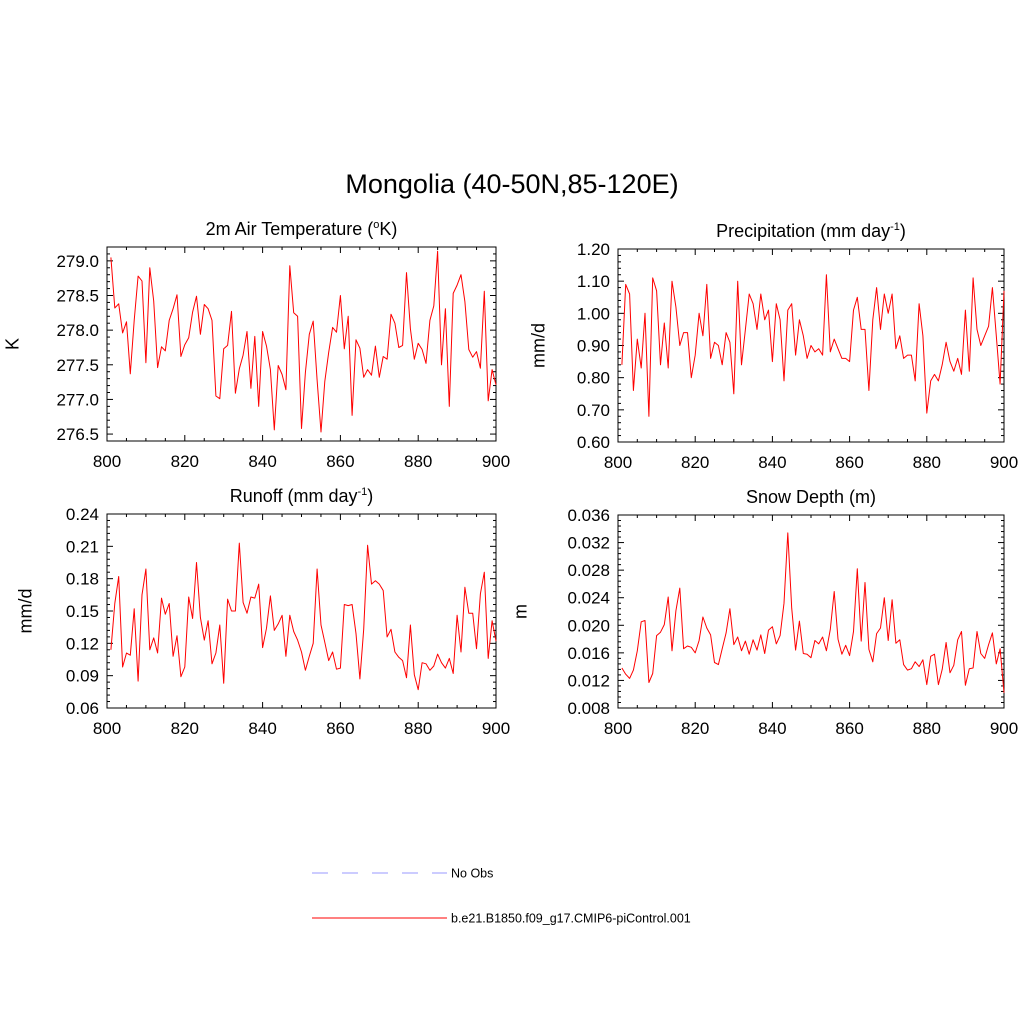  I want to click on panel-title: Precipitation (mm day-1), so click(811, 231).